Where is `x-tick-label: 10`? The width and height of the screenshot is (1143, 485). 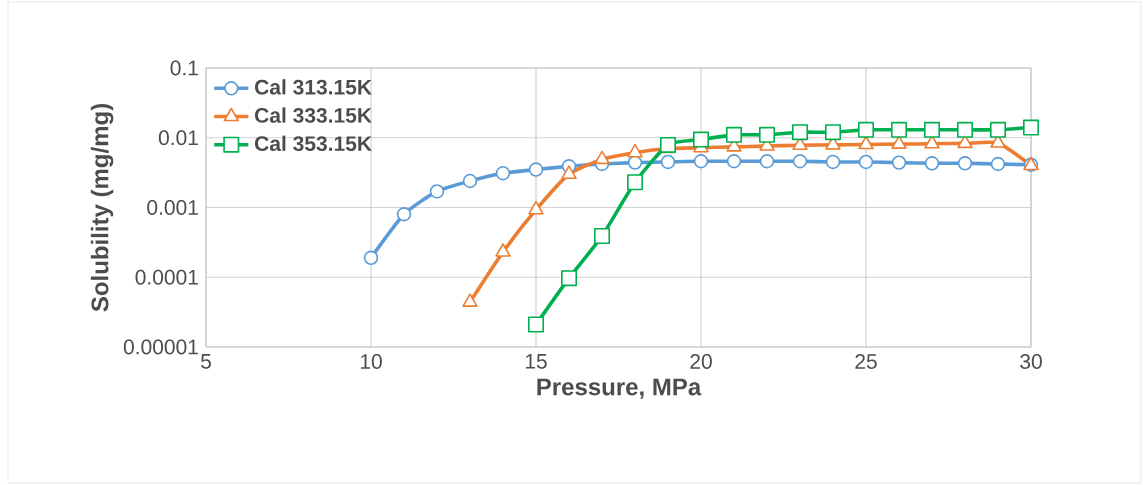
x-tick-label: 10 is located at coordinates (371, 361).